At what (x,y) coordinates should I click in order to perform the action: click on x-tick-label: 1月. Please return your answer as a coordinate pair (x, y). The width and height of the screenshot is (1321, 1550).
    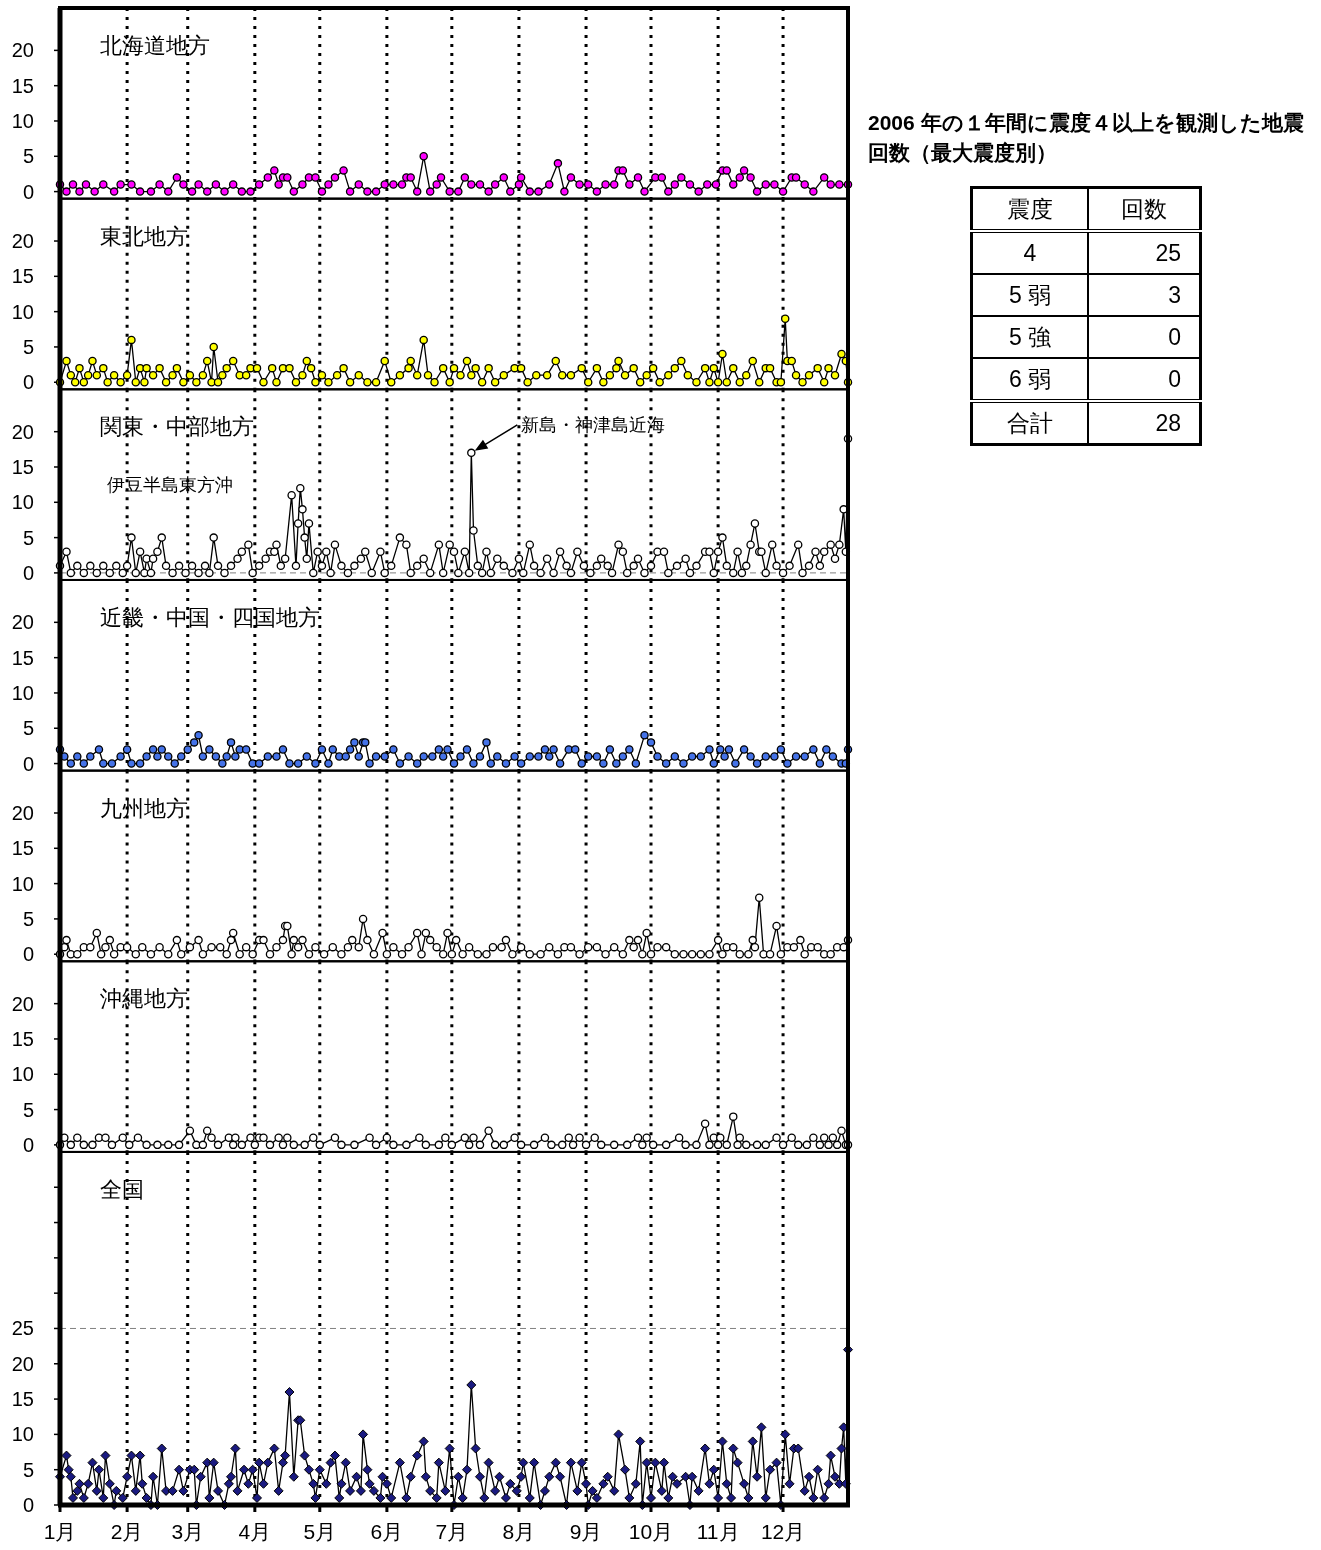
    Looking at the image, I should click on (60, 1531).